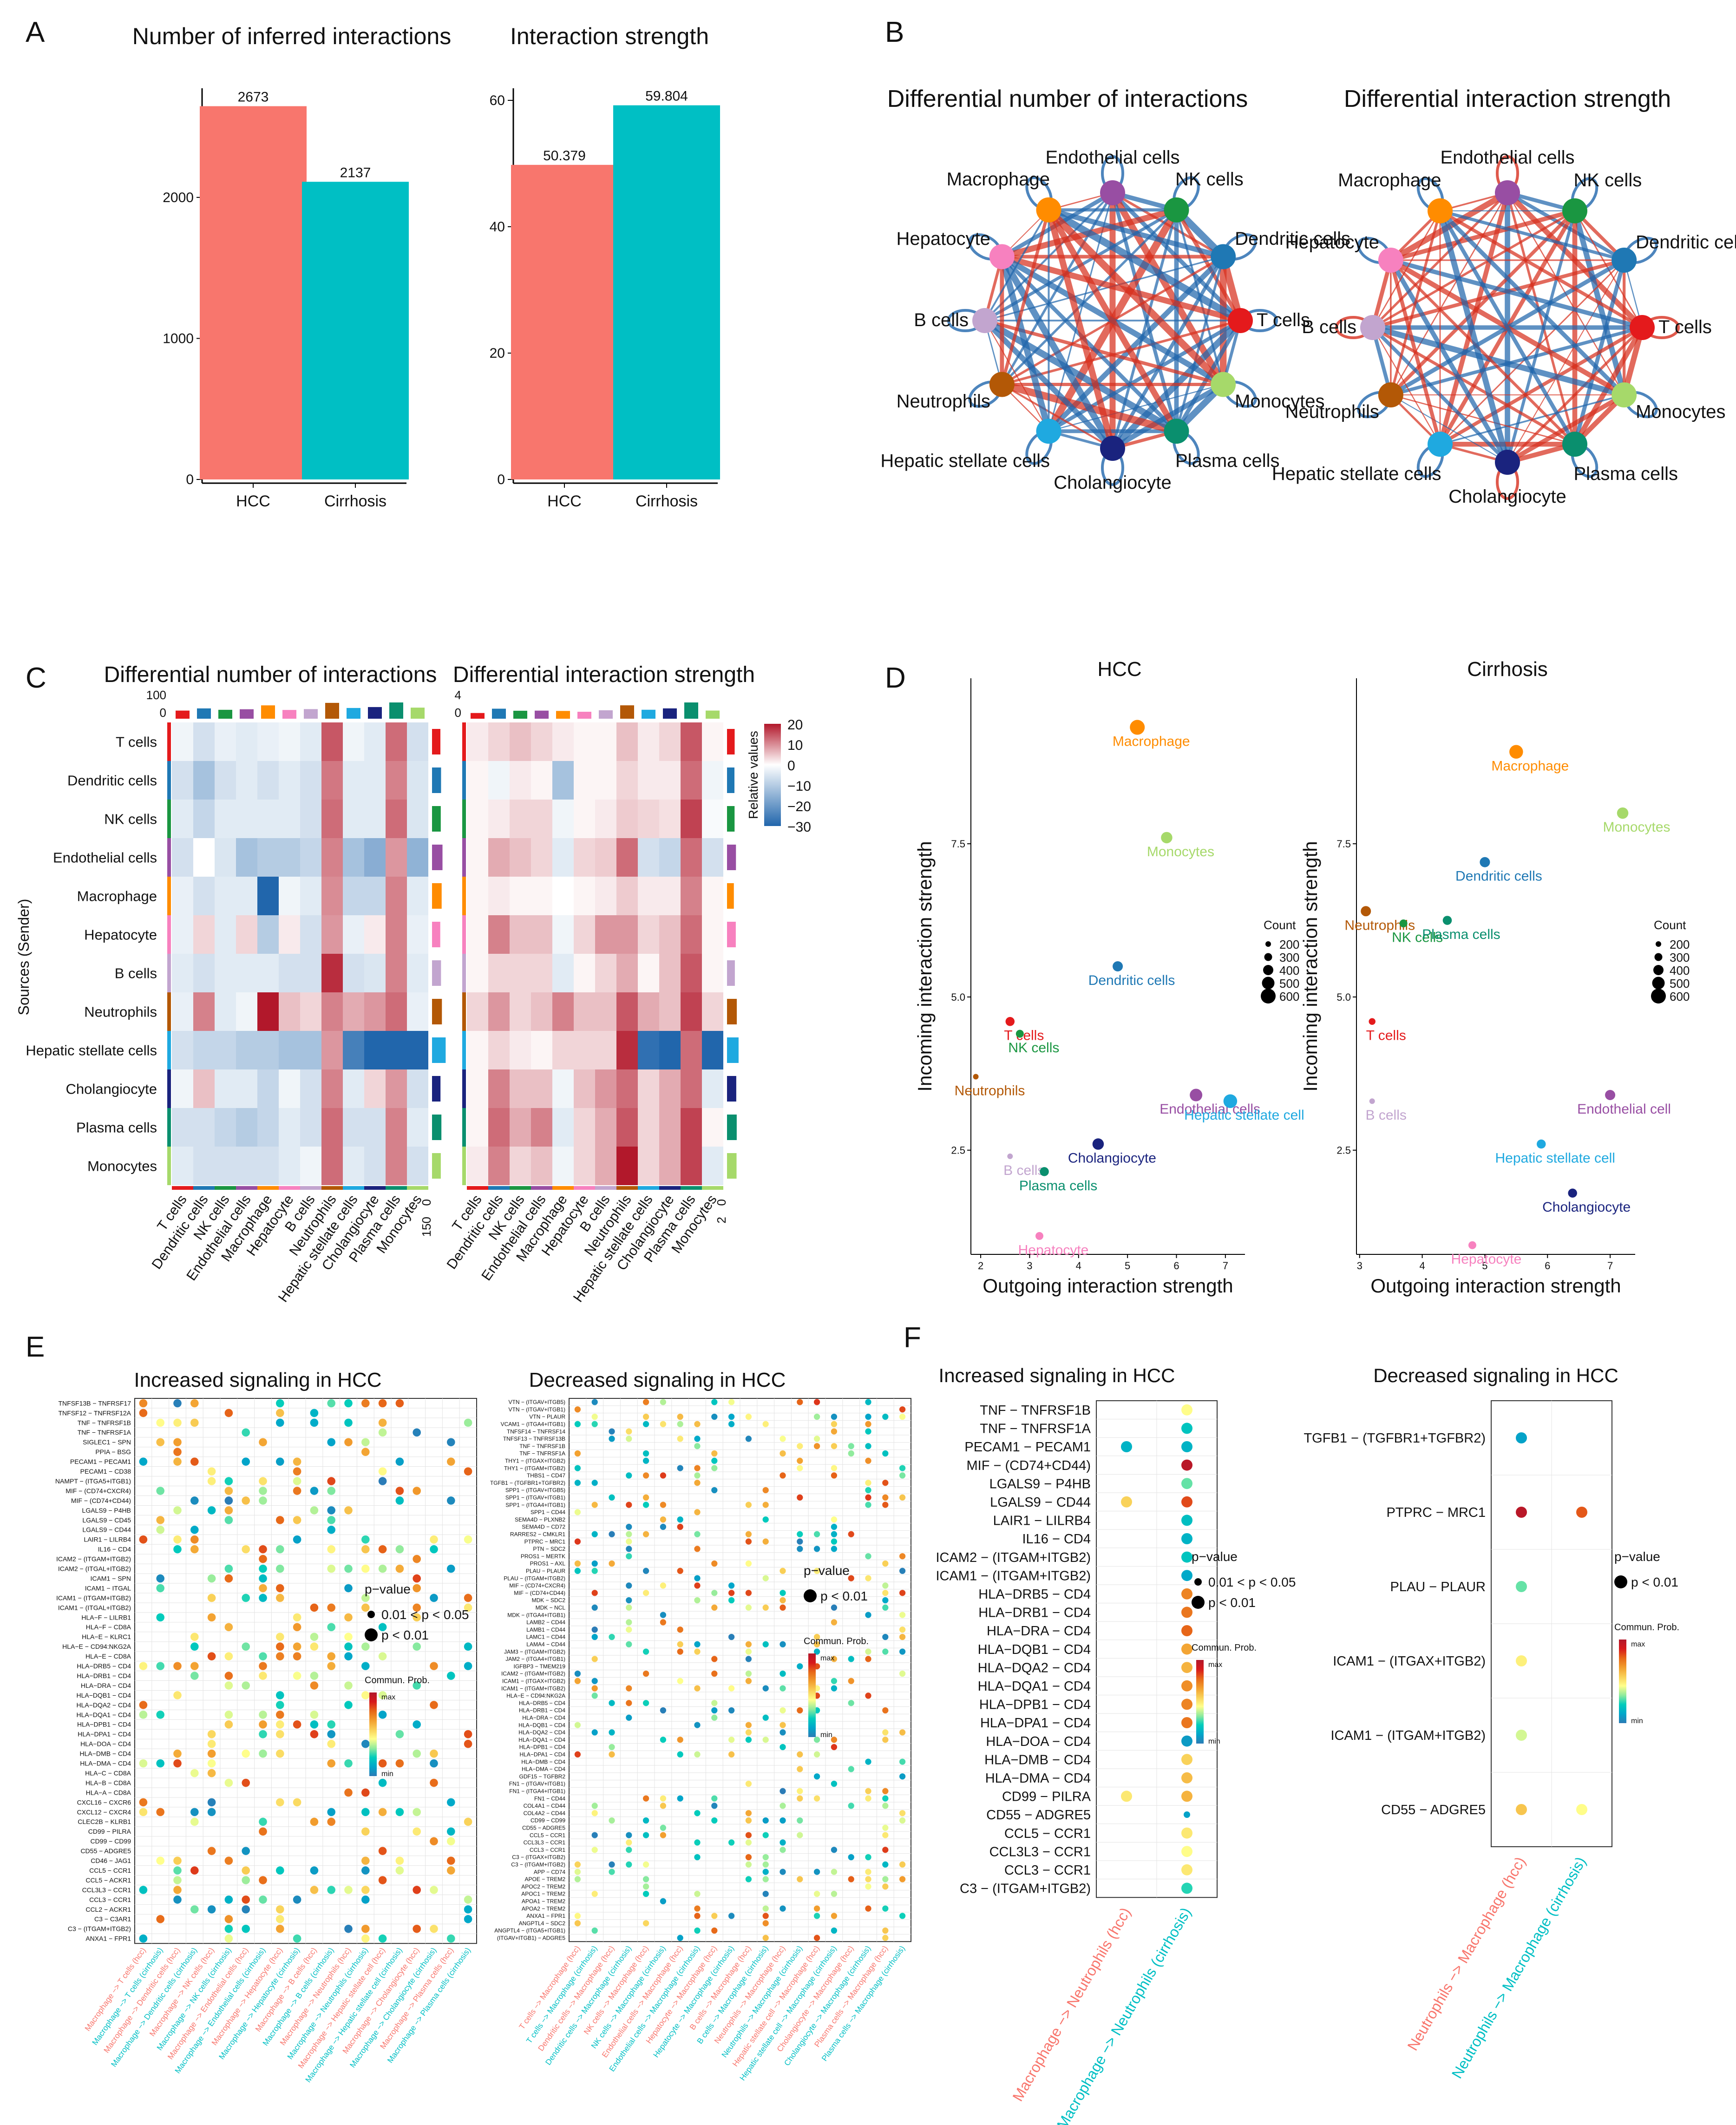  What do you see at coordinates (1035, 1410) in the screenshot?
I see `dotplot-row-label: TNF − TNFRSF1B` at bounding box center [1035, 1410].